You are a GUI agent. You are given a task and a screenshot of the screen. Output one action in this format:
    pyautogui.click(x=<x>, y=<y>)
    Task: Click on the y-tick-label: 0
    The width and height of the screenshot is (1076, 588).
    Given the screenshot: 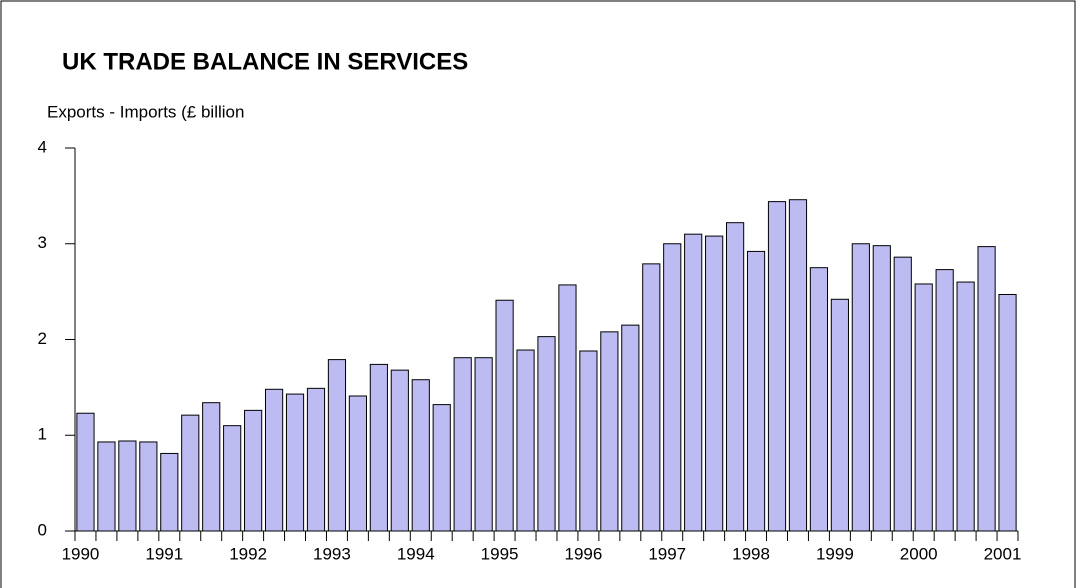 What is the action you would take?
    pyautogui.click(x=42, y=529)
    